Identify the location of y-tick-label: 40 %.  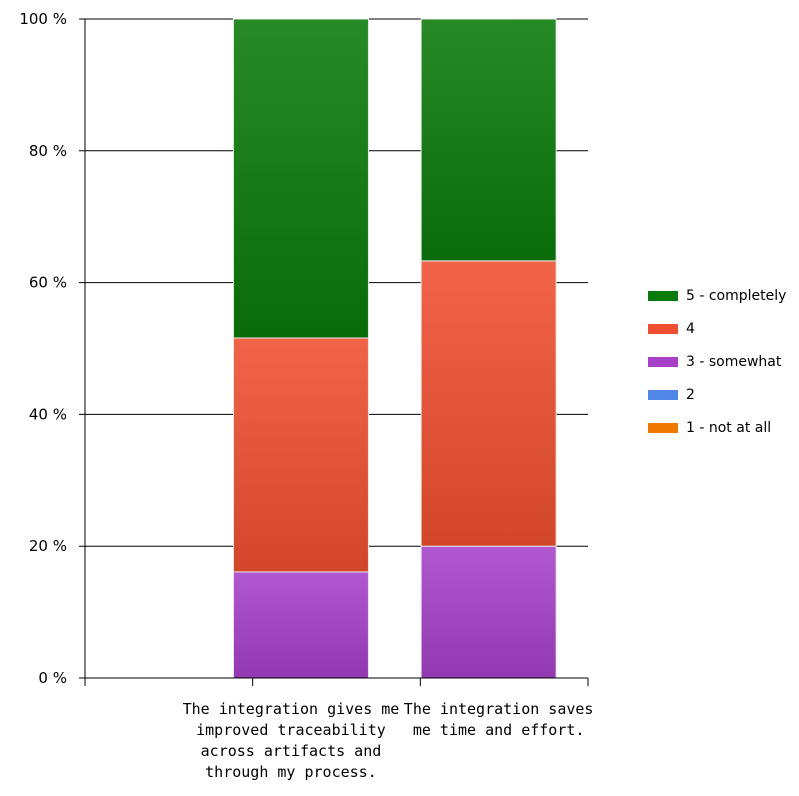
(48, 414).